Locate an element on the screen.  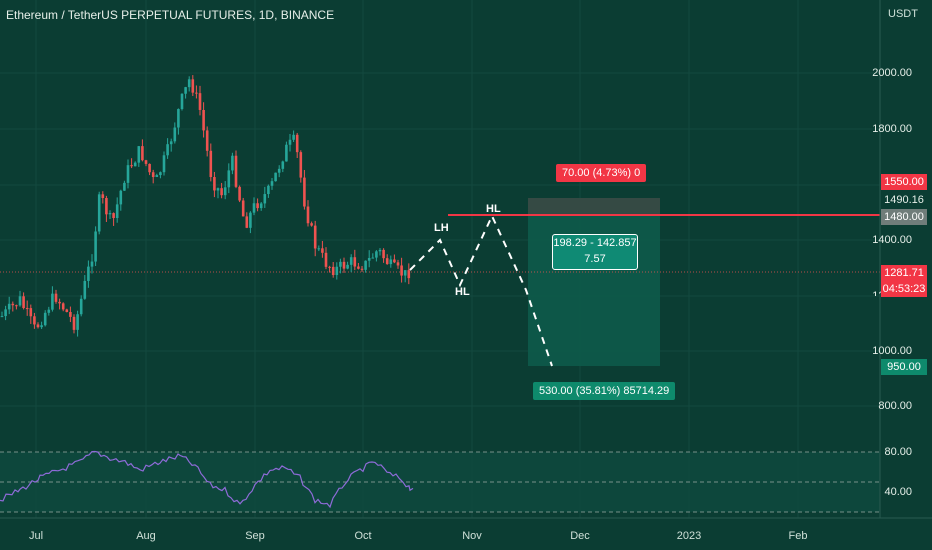
projection-path is located at coordinates (481, 290).